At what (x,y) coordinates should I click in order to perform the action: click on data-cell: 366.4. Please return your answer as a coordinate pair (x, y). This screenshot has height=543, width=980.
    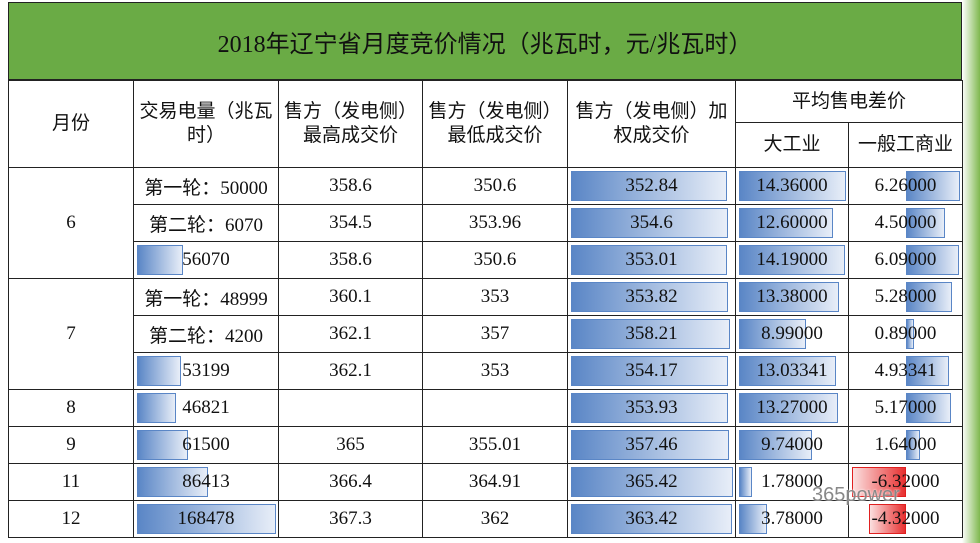
    Looking at the image, I should click on (350, 482).